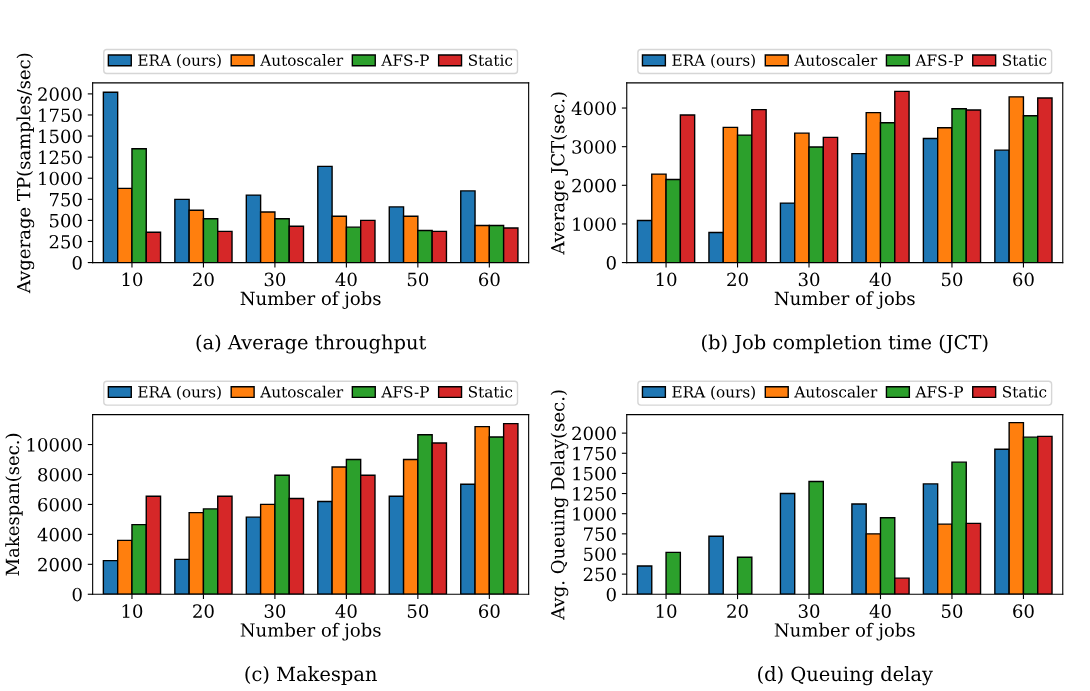  What do you see at coordinates (311, 675) in the screenshot?
I see `text: (c) Makespan` at bounding box center [311, 675].